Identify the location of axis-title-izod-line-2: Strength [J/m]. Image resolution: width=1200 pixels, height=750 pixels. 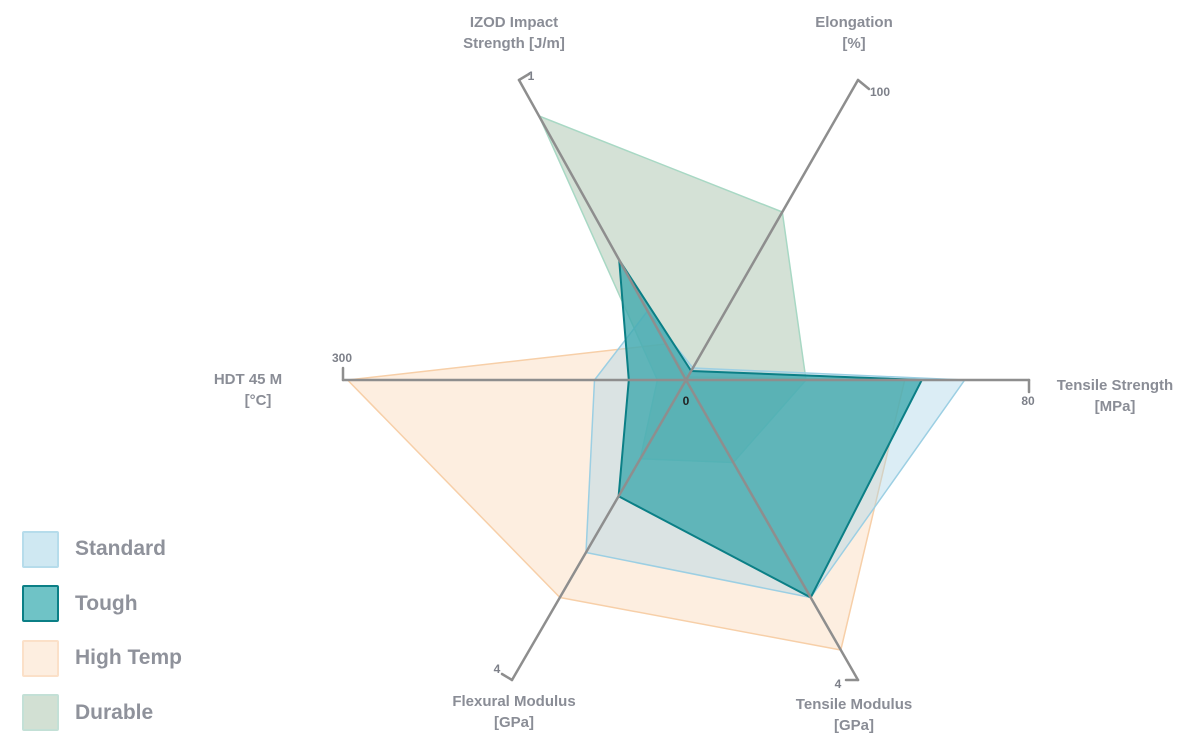
(514, 43).